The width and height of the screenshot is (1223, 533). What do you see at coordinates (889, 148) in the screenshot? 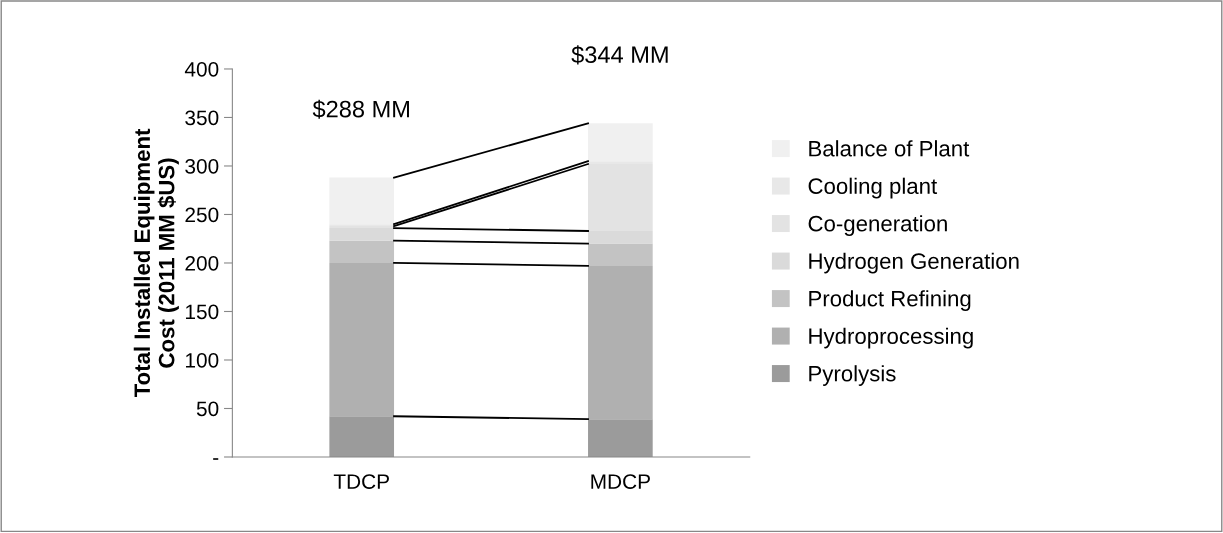
I see `legend-label: Balance of Plant` at bounding box center [889, 148].